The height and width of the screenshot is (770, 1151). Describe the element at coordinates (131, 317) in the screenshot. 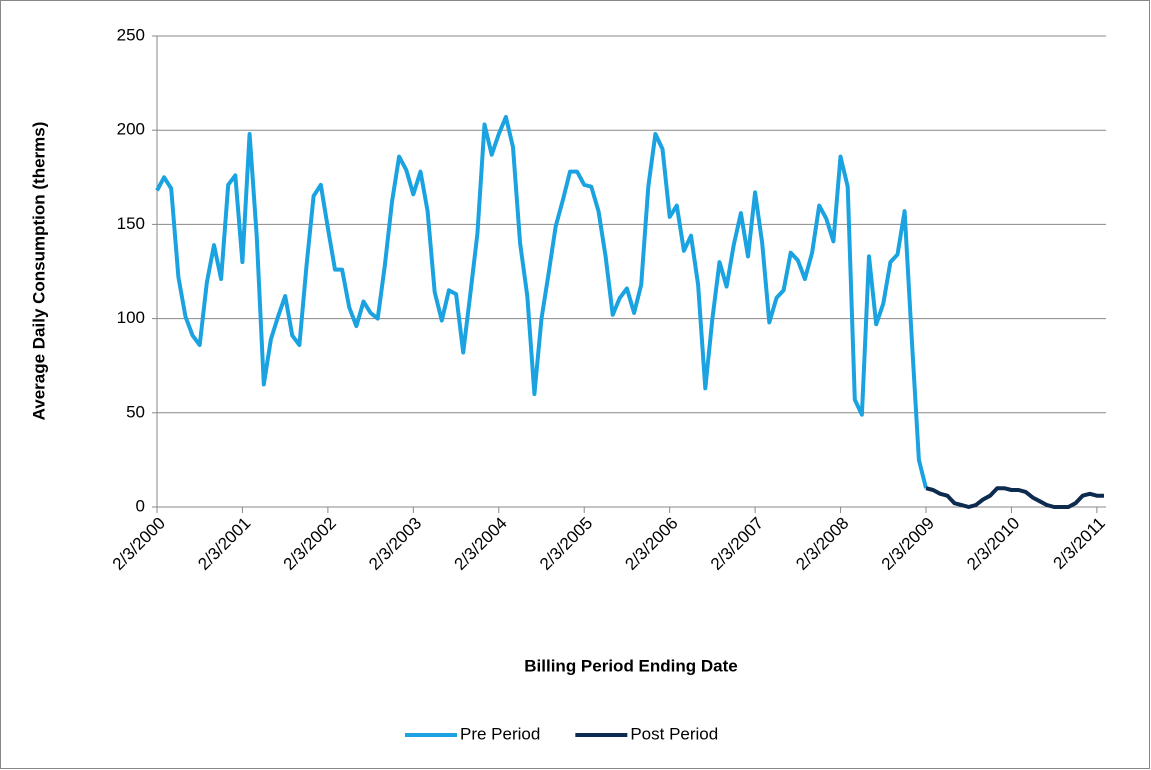

I see `y-tick-label: 100` at that location.